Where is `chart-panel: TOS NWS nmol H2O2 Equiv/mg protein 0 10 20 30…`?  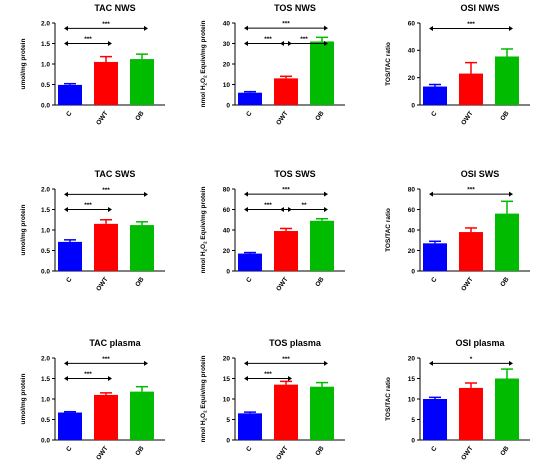 chart-panel: TOS NWS nmol H2O2 Equiv/mg protein 0 10 20 30… is located at coordinates (272, 65).